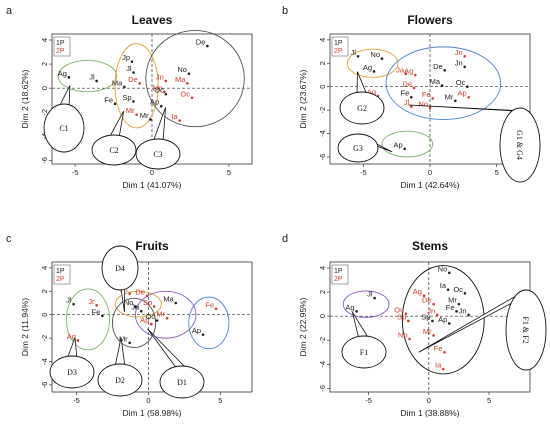  What do you see at coordinates (44, 112) in the screenshot?
I see `y-tick-label: -2` at bounding box center [44, 112].